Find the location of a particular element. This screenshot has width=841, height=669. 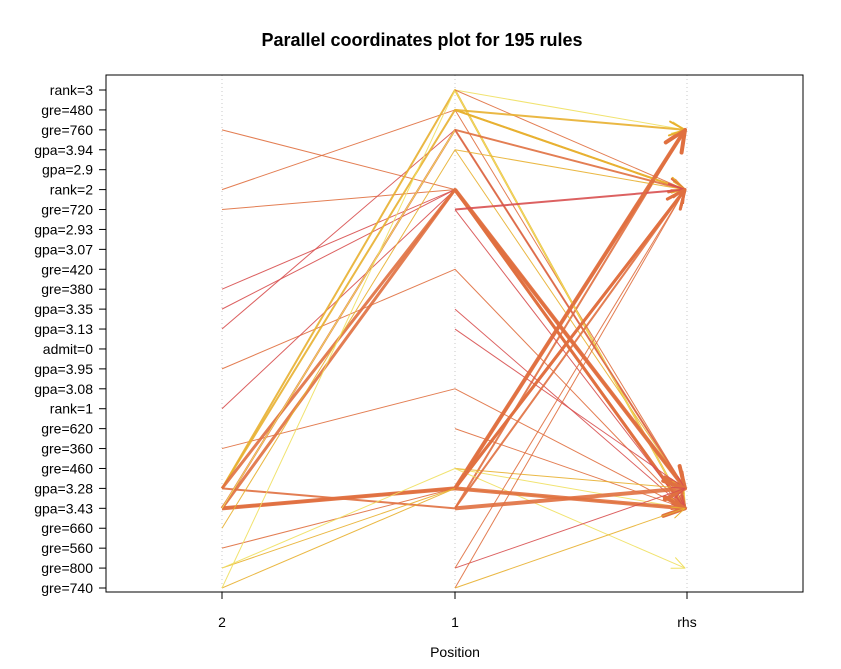

y-tick-label: gre=560 is located at coordinates (67, 548).